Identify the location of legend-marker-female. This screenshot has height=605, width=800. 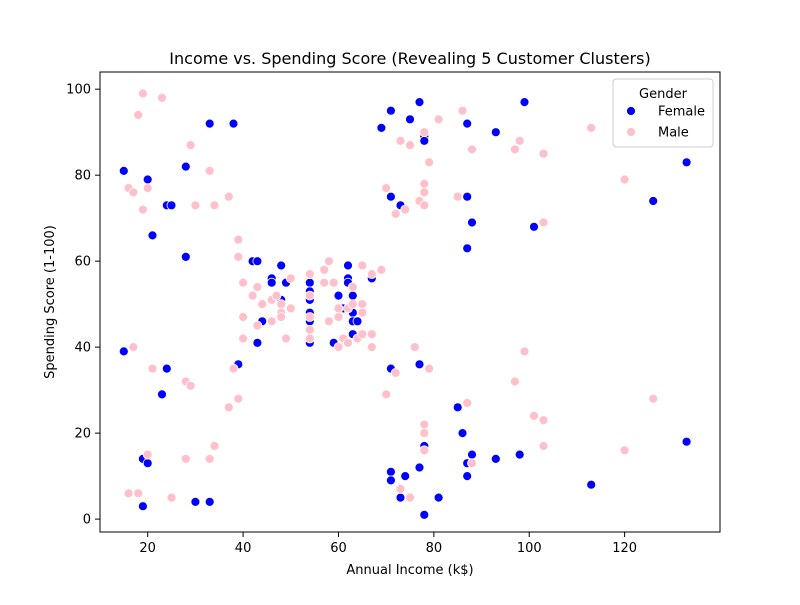
(631, 111).